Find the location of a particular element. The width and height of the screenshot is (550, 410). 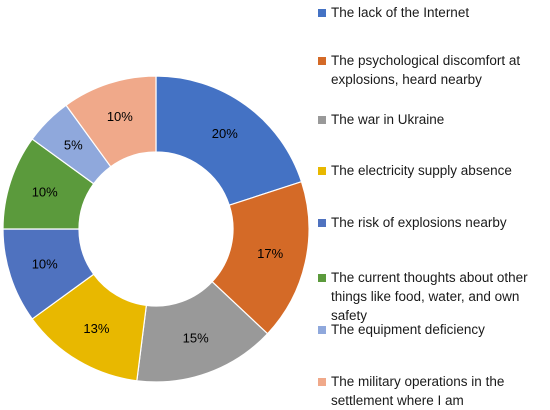

legend-label: The lack of the Internet is located at coordinates (400, 12).